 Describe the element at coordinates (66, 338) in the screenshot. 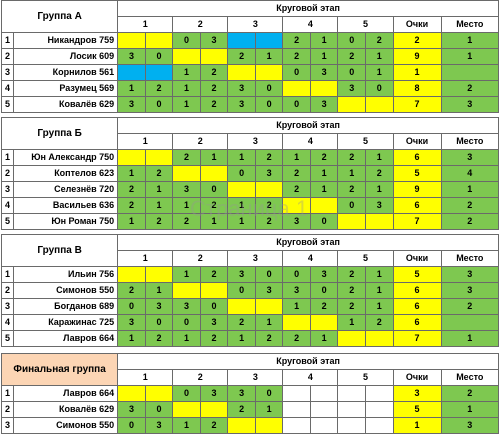

I see `player-name: Лавров 664` at that location.